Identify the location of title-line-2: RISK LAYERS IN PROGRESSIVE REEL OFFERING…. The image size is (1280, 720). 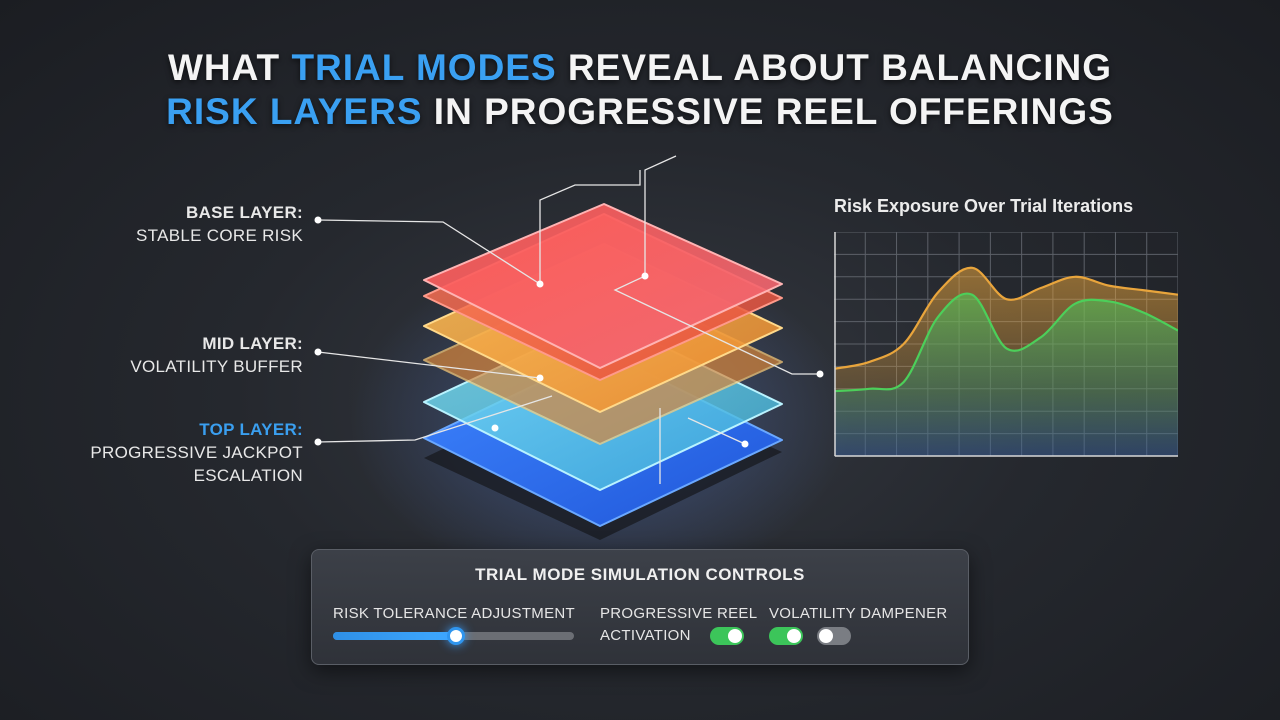
(640, 112).